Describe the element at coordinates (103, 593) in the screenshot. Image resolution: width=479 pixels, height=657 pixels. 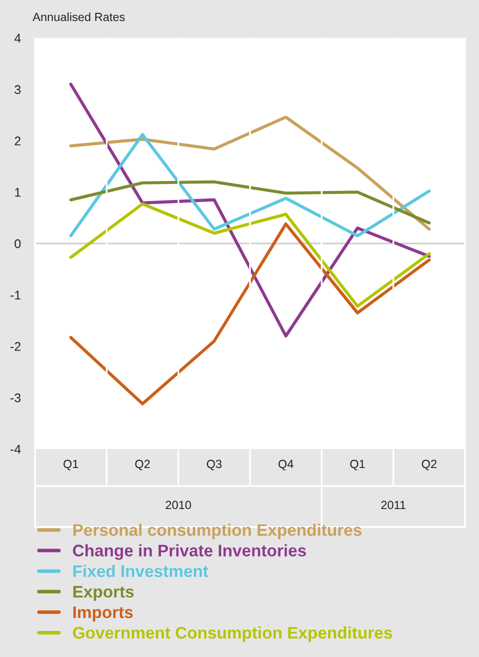
I see `legend-label: Exports` at that location.